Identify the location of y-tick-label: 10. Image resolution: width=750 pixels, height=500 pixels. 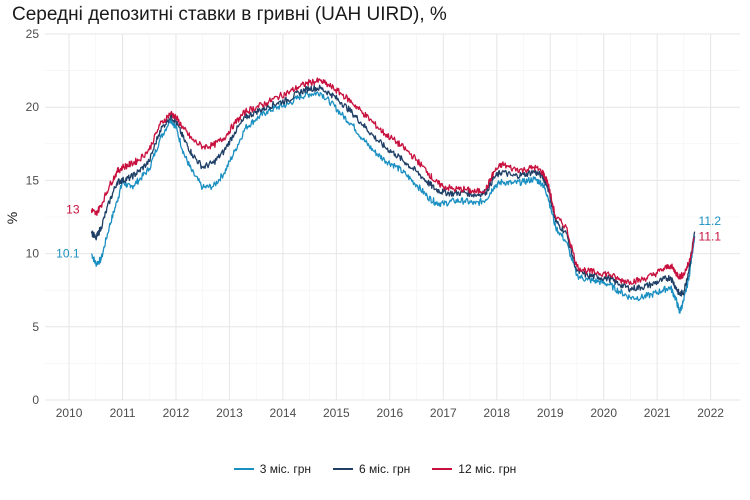
(33, 254).